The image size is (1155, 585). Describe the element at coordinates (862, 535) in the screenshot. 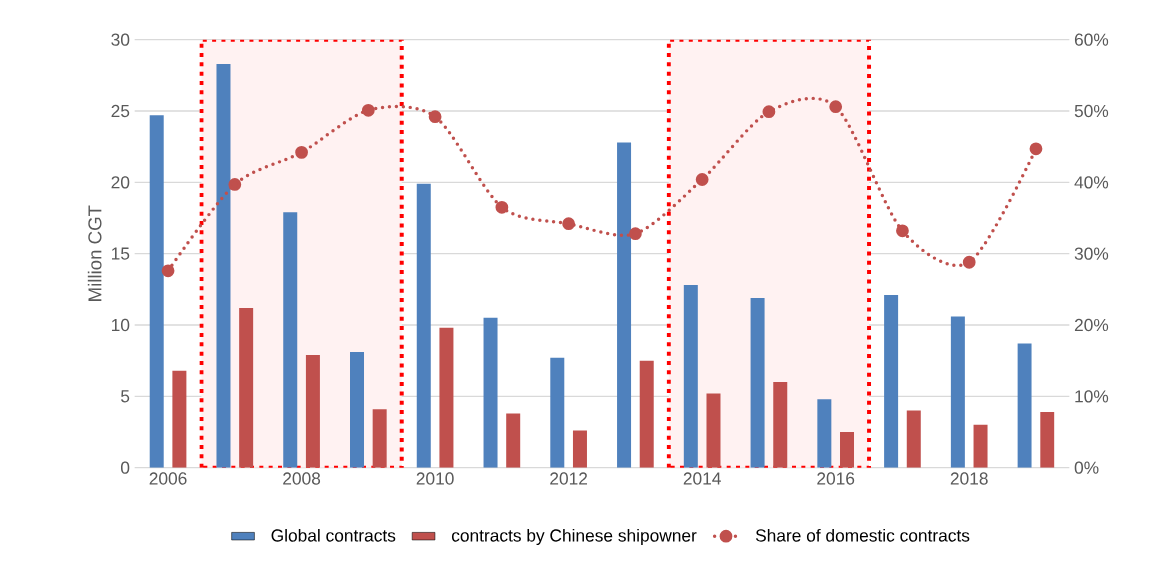

I see `legend-label: Share of domestic contracts` at that location.